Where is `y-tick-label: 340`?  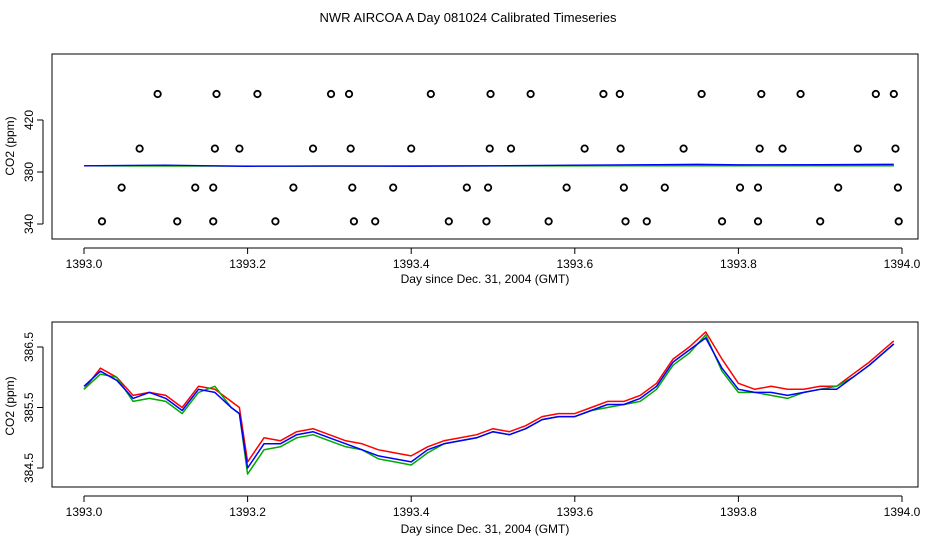
y-tick-label: 340 is located at coordinates (29, 224).